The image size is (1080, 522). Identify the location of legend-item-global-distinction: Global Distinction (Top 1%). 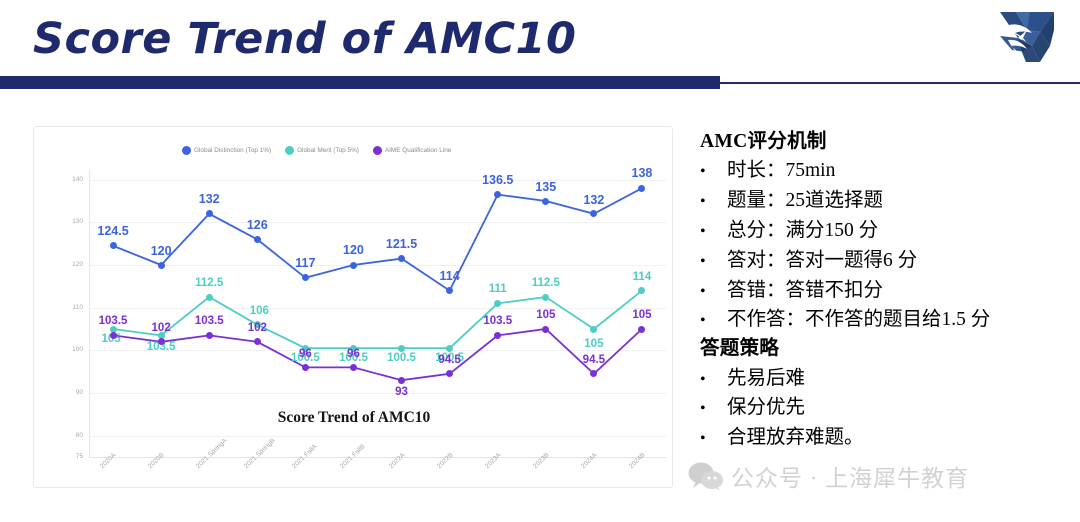
(226, 150).